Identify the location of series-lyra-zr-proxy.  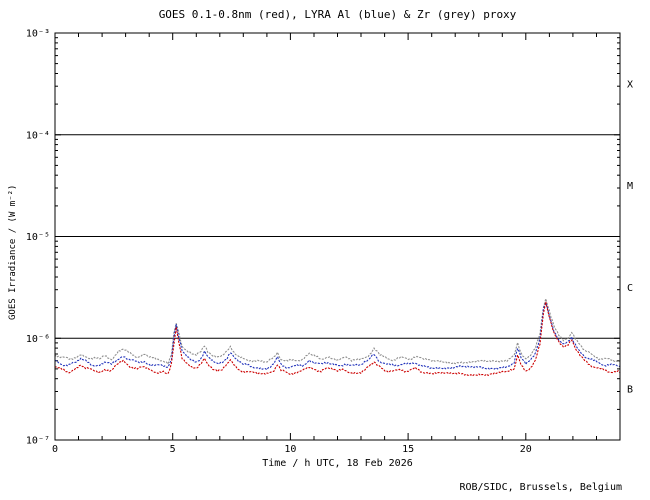
(337, 331).